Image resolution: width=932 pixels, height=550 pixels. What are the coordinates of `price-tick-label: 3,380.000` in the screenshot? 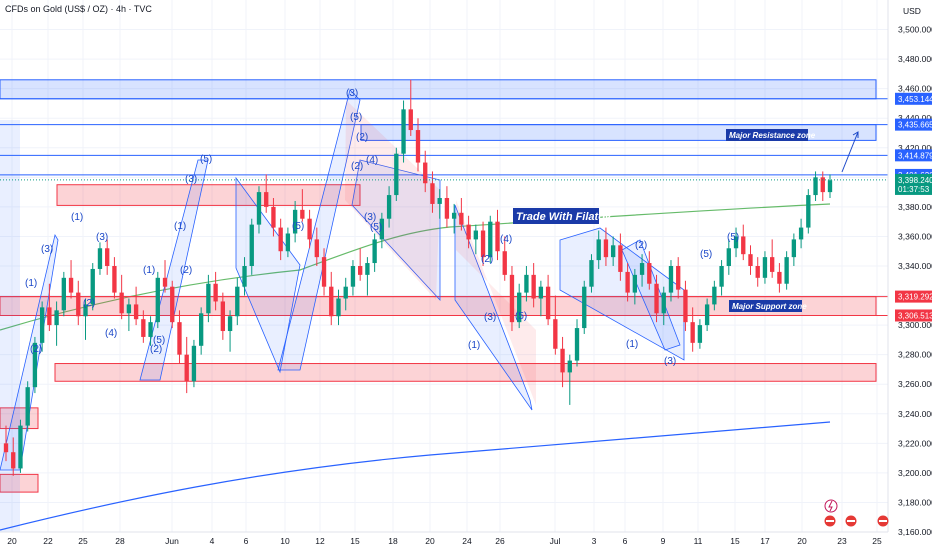 It's located at (915, 207).